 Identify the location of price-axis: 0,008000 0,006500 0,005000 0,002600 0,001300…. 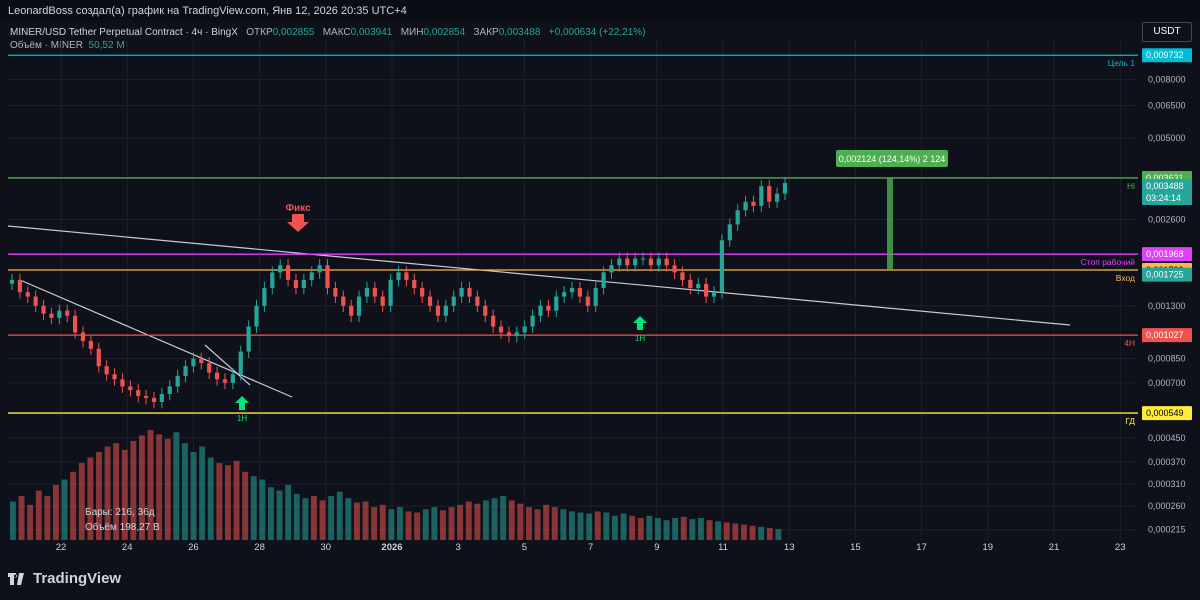
(1167, 291).